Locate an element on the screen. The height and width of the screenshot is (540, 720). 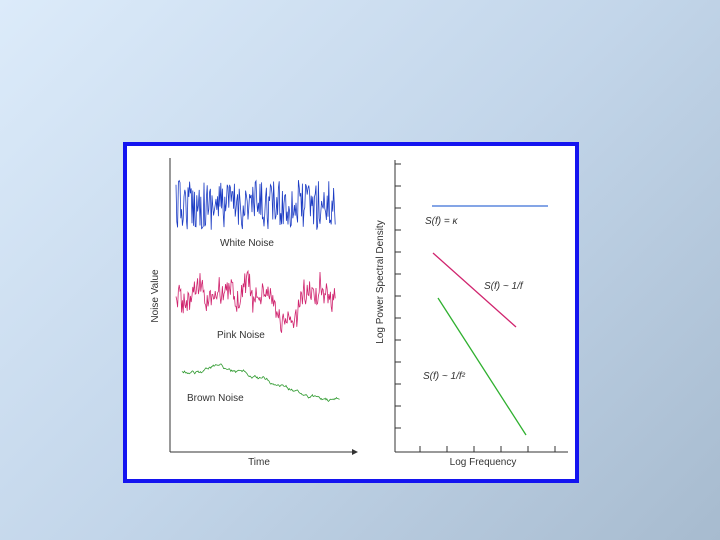
x-axis-label: Log Frequency is located at coordinates (483, 462).